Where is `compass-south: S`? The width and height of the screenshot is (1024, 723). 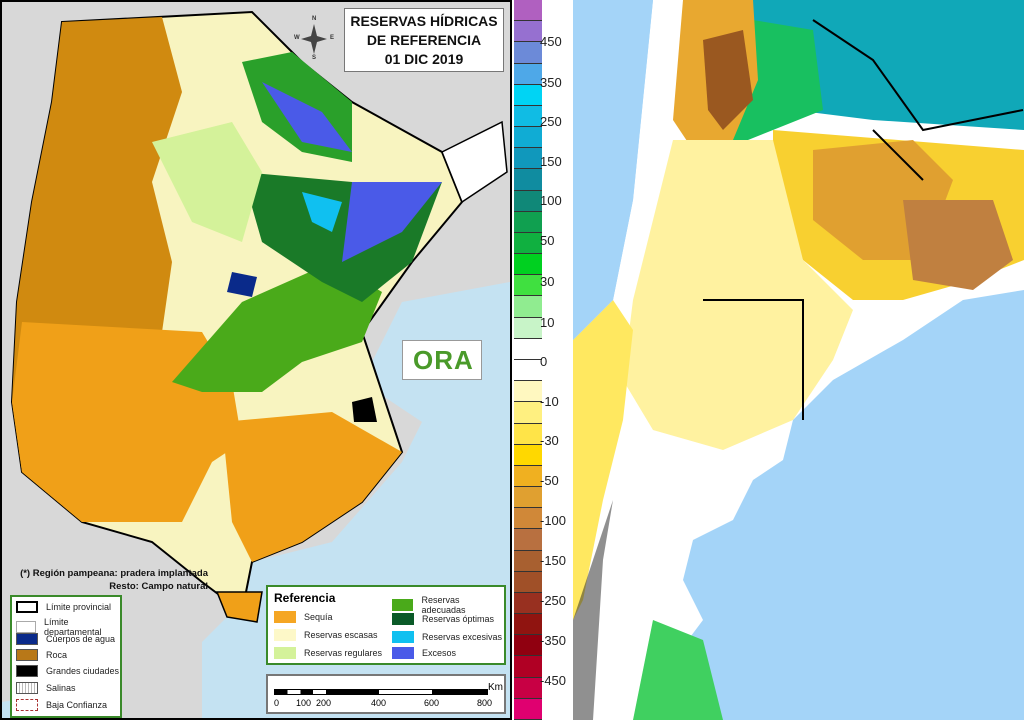
compass-south: S is located at coordinates (314, 58).